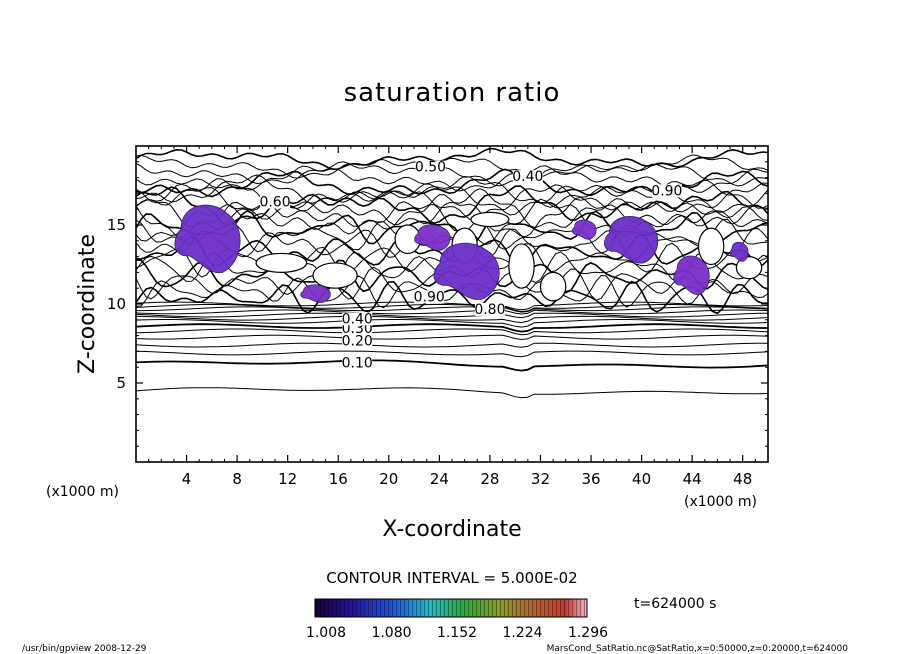  I want to click on colorbar, so click(451, 608).